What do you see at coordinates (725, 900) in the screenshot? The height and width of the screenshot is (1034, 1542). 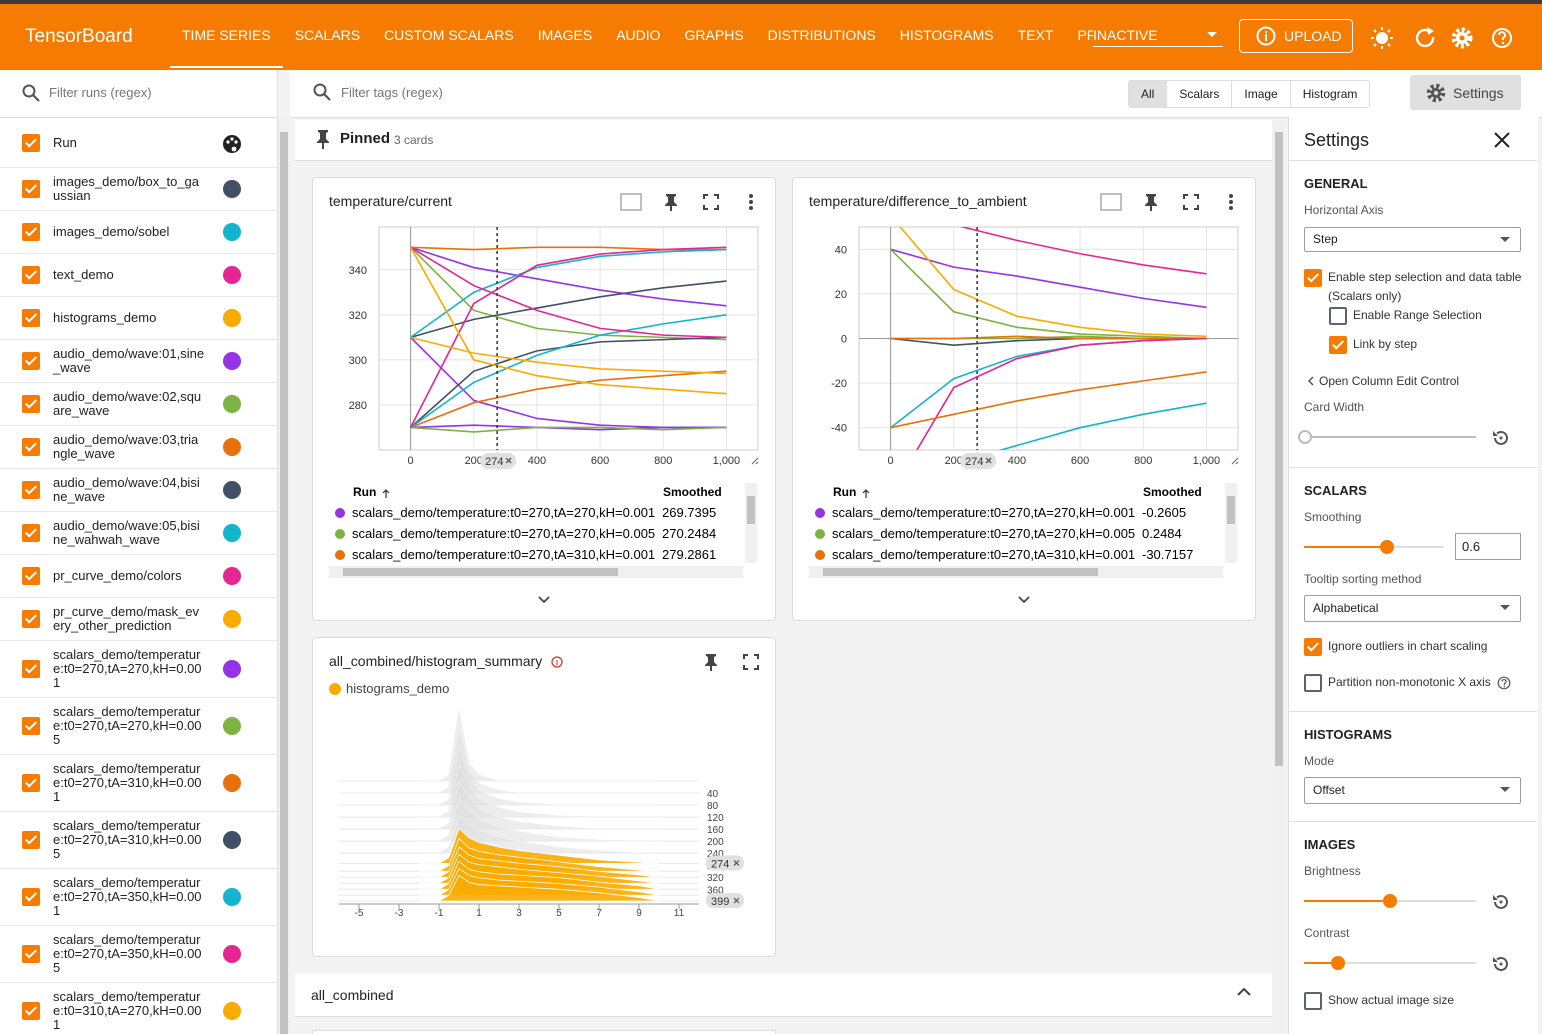 I see `step-chip: 399` at bounding box center [725, 900].